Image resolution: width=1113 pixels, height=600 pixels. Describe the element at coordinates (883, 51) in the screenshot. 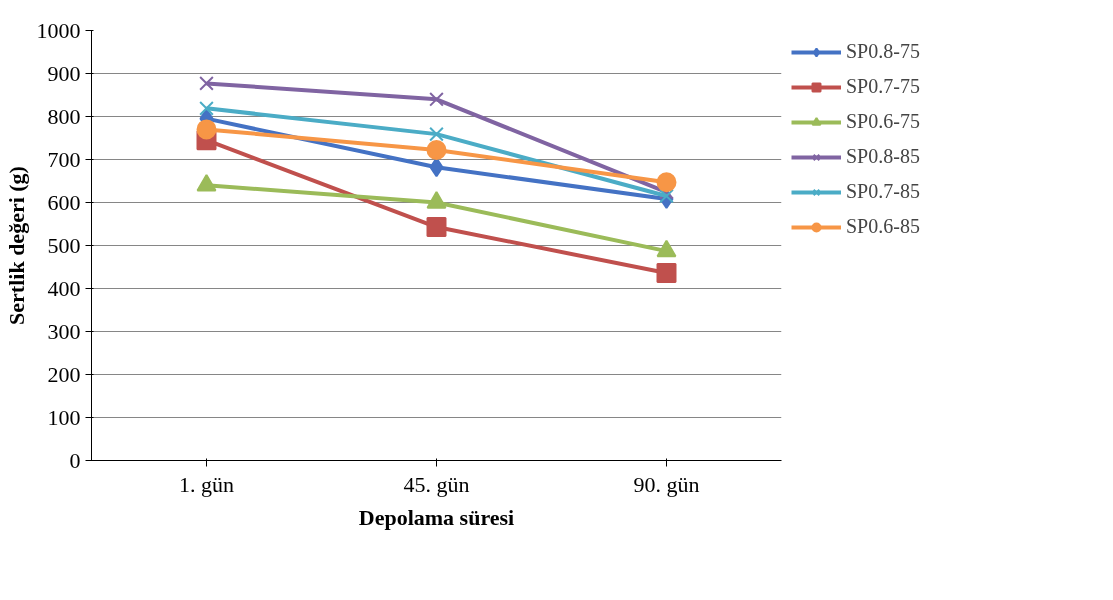

I see `legend-label: SP0.8-75` at that location.